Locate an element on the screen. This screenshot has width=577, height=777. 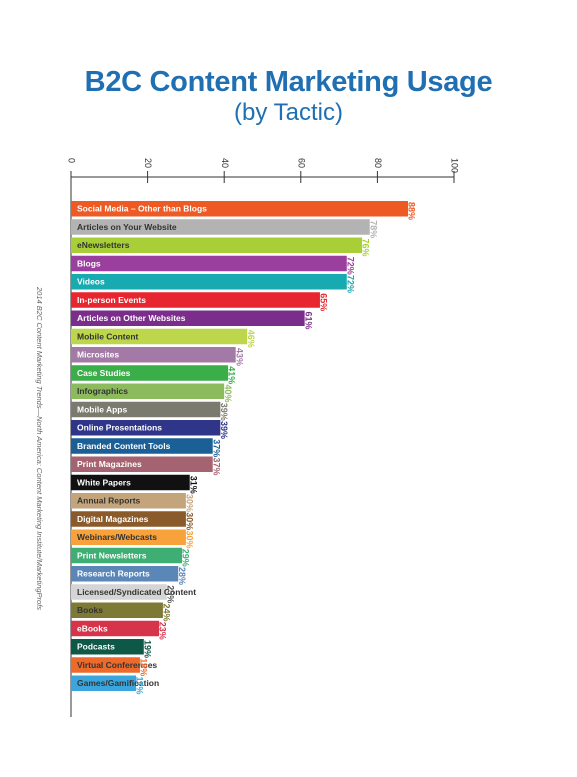
bar-label: Licensed/Syndicated Content is located at coordinates (136, 592).